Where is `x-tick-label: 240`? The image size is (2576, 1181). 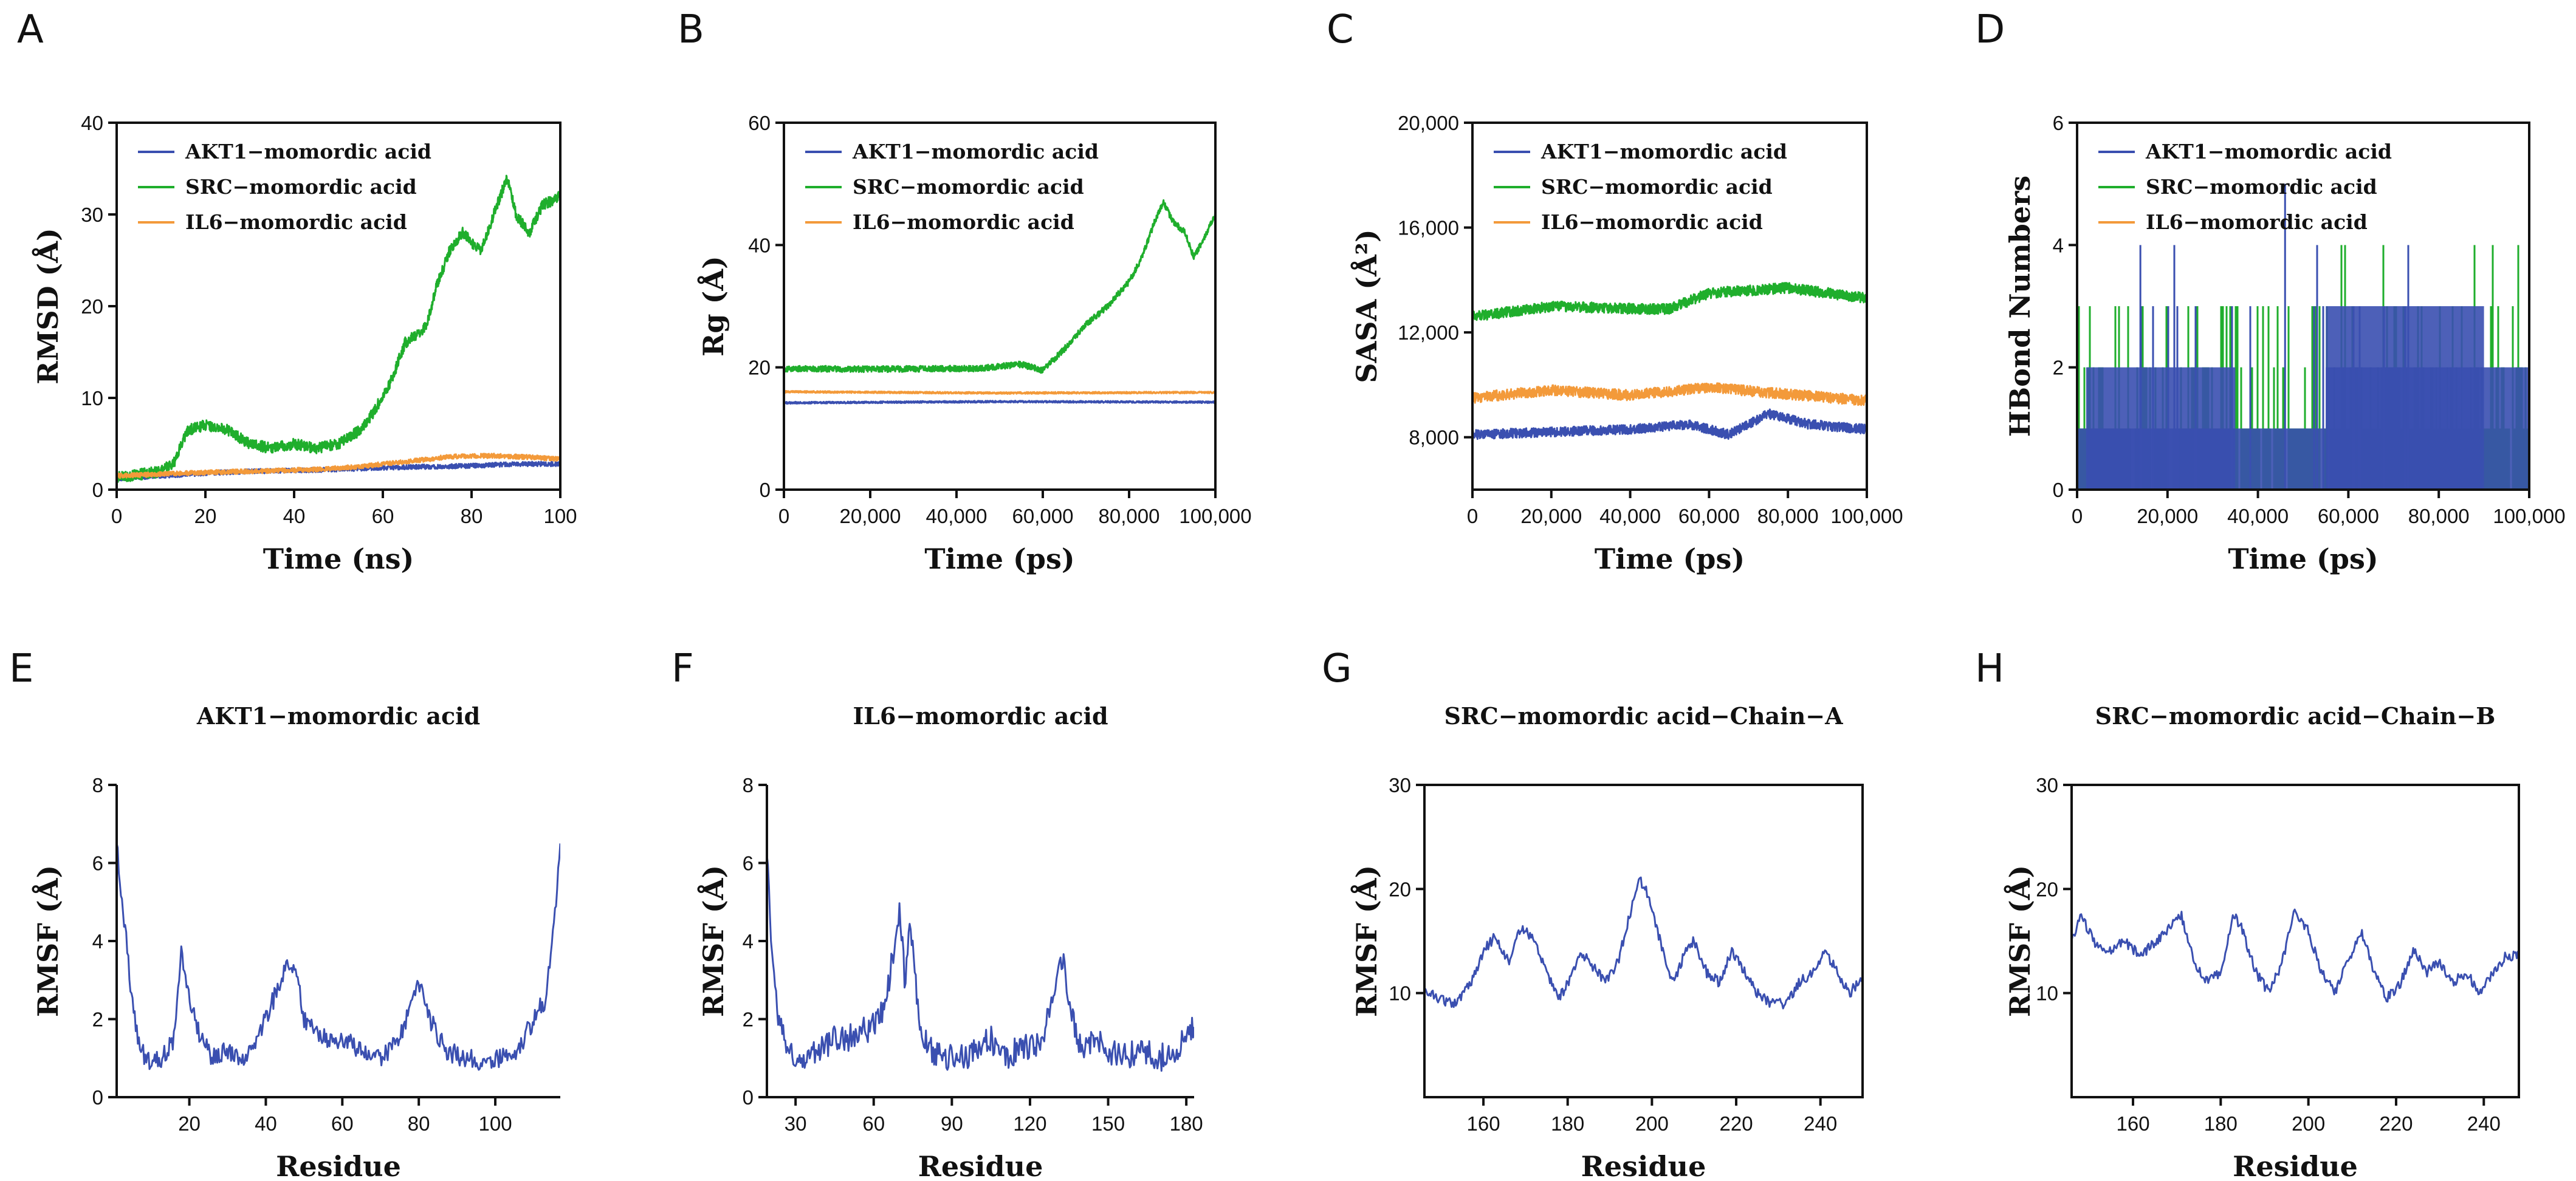 x-tick-label: 240 is located at coordinates (1820, 1123).